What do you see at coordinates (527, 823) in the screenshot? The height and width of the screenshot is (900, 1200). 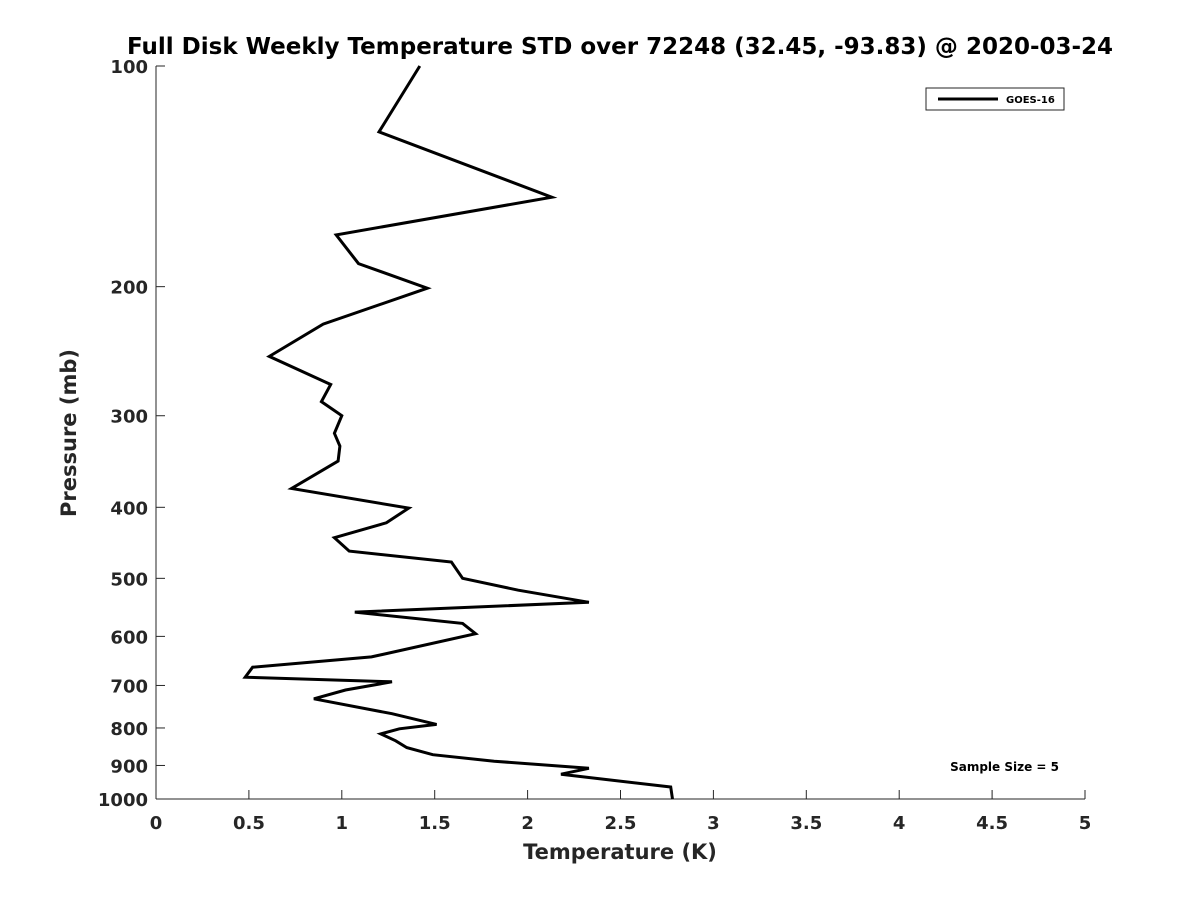 I see `x-tick-label: 2` at bounding box center [527, 823].